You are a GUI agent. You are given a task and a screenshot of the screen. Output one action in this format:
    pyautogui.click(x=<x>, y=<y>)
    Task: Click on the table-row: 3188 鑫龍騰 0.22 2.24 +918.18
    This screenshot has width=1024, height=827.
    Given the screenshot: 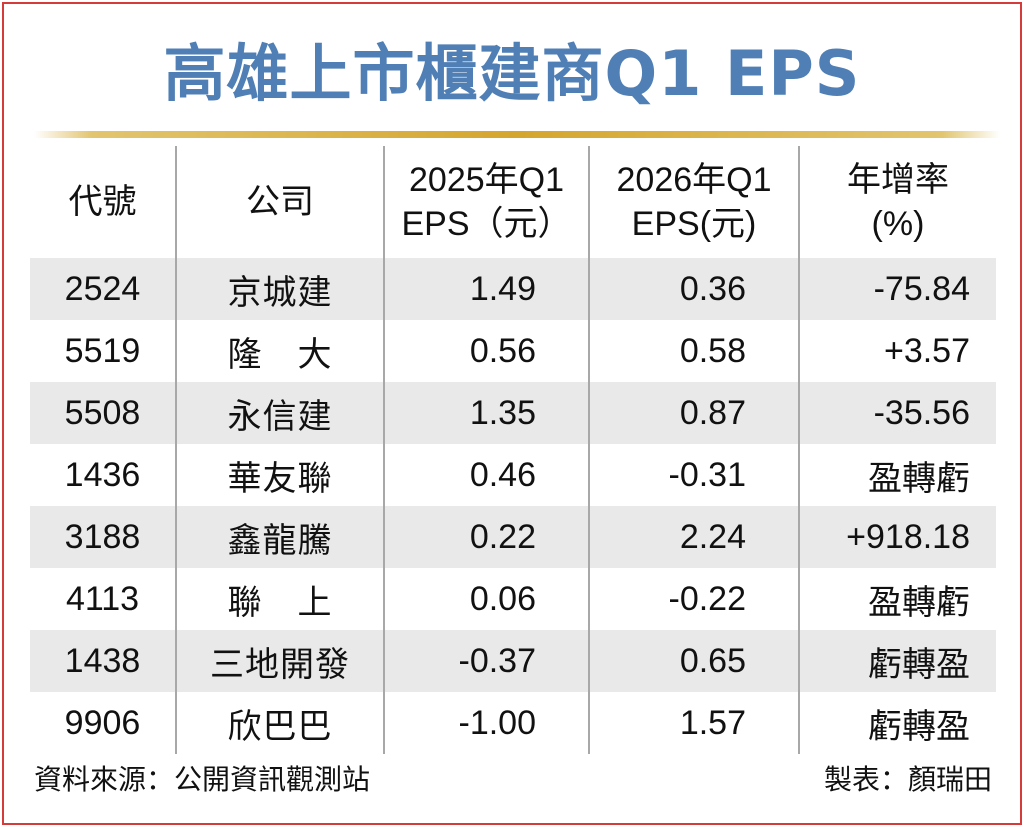 What is the action you would take?
    pyautogui.click(x=513, y=537)
    